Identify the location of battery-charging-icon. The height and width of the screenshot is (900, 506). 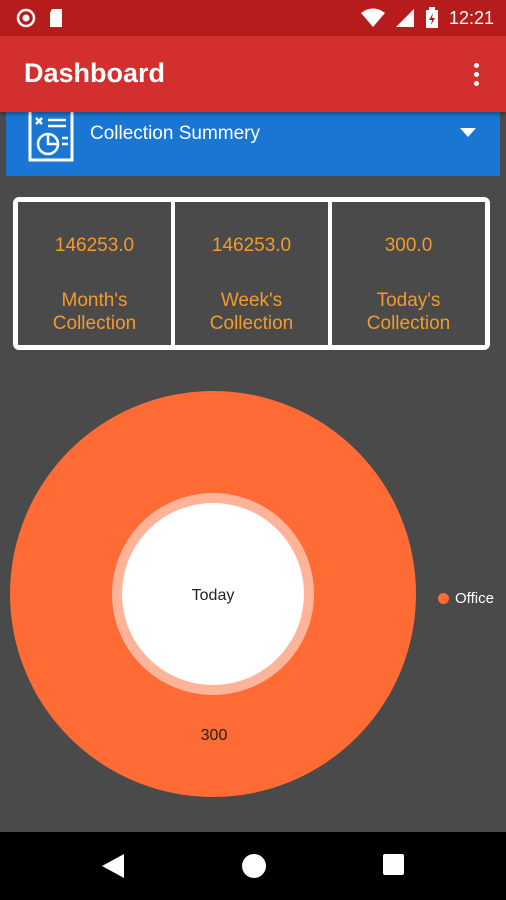
(431, 17).